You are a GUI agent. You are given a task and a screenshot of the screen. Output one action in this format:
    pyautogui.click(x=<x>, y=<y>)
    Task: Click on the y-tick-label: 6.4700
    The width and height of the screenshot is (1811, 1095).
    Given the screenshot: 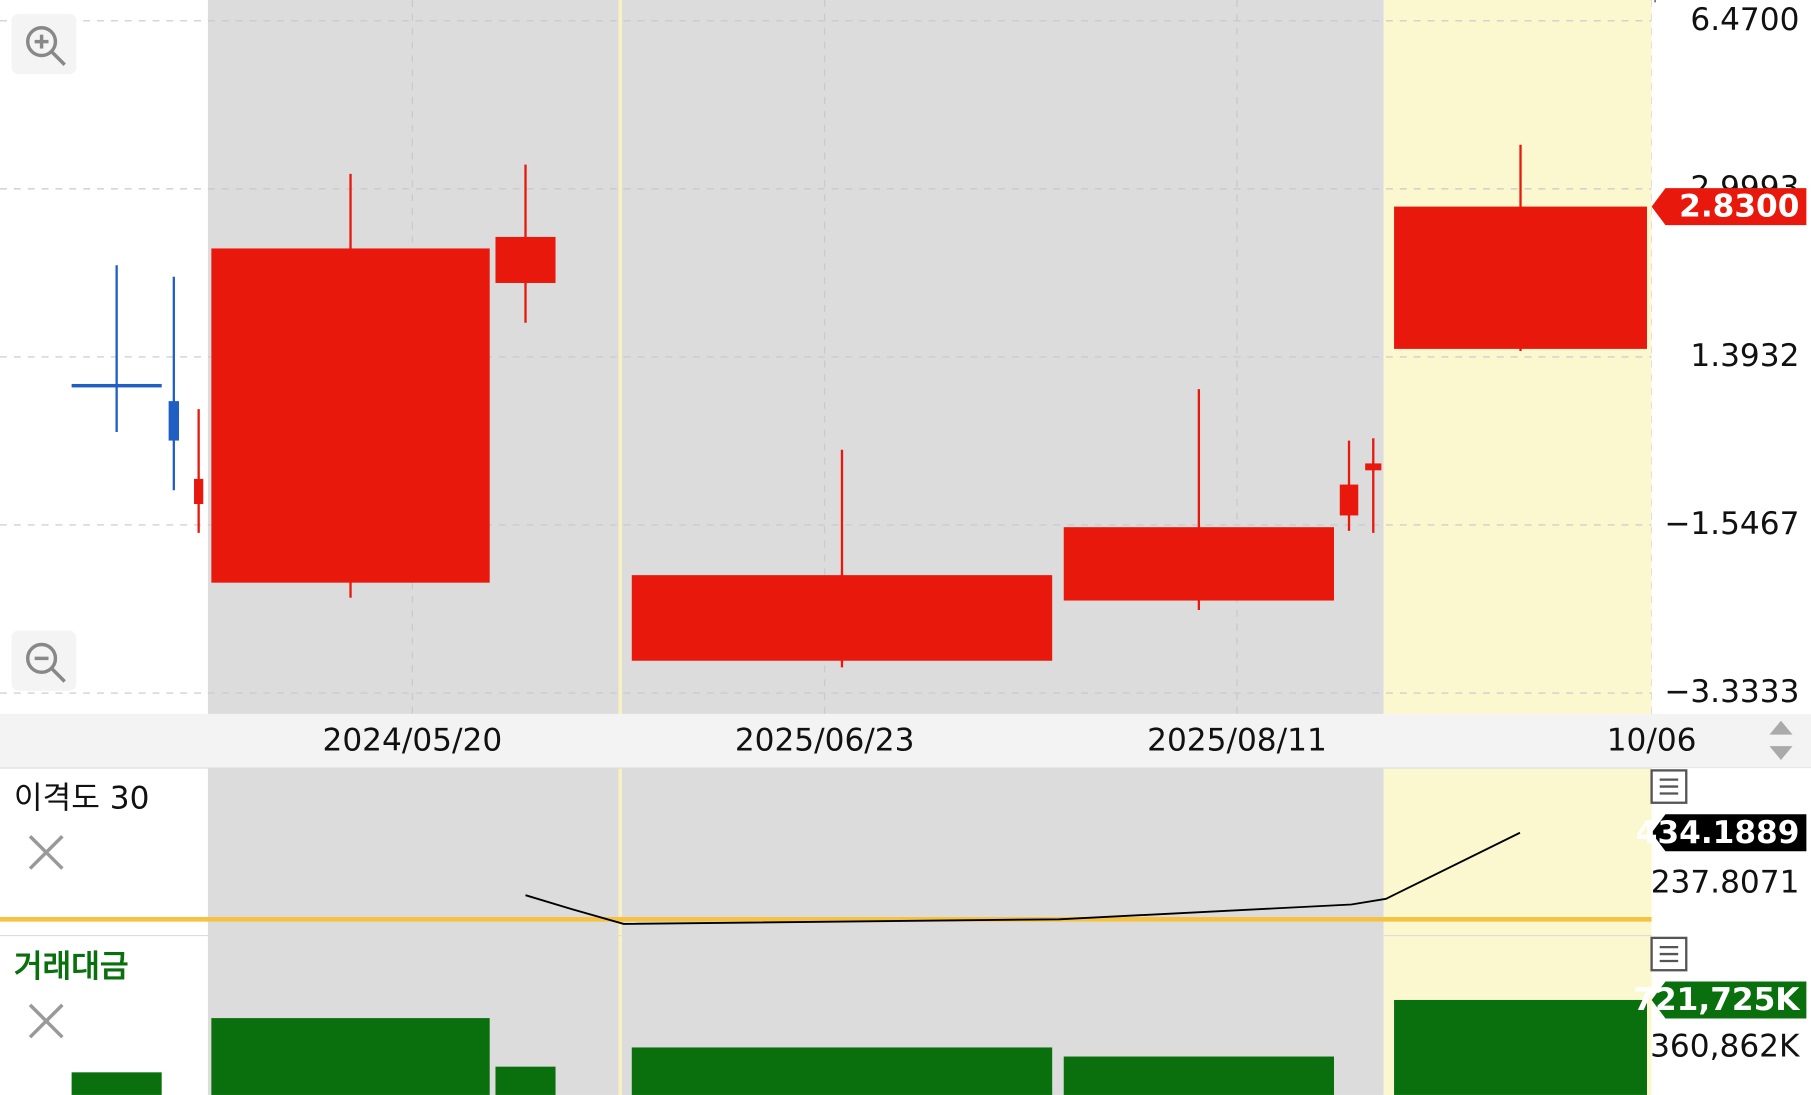 What is the action you would take?
    pyautogui.click(x=1744, y=20)
    